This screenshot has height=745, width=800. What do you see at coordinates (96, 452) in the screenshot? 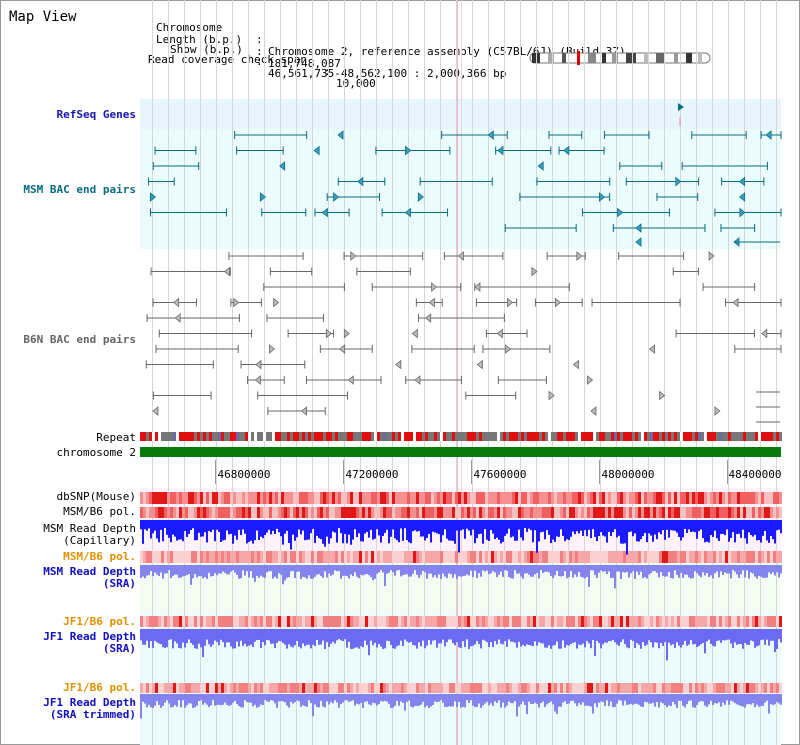
I see `chromosome-label: chromosome 2` at bounding box center [96, 452].